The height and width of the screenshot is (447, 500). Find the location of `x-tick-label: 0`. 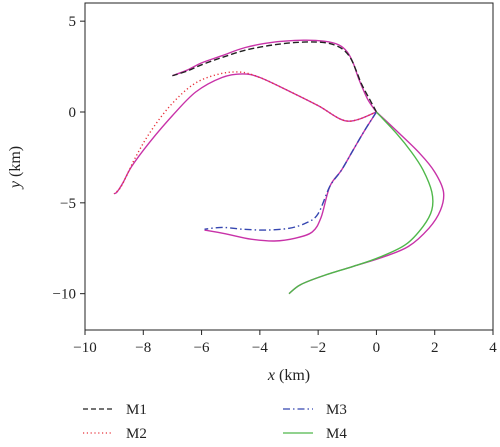

x-tick-label: 0 is located at coordinates (377, 348).